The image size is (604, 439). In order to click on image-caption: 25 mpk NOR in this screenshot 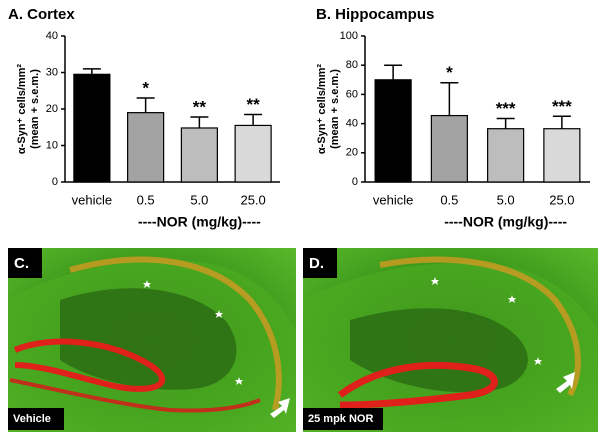, I will do `click(340, 419)`.